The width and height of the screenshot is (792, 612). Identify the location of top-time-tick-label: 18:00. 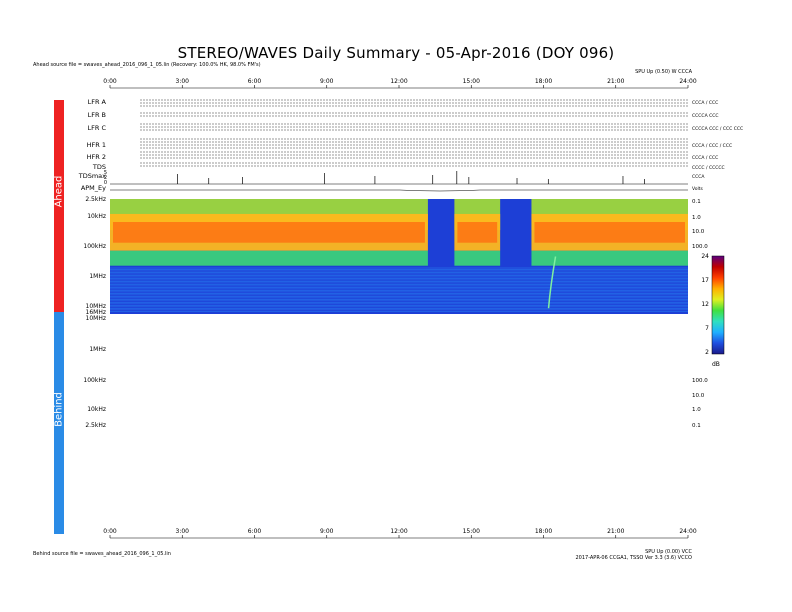
(543, 81).